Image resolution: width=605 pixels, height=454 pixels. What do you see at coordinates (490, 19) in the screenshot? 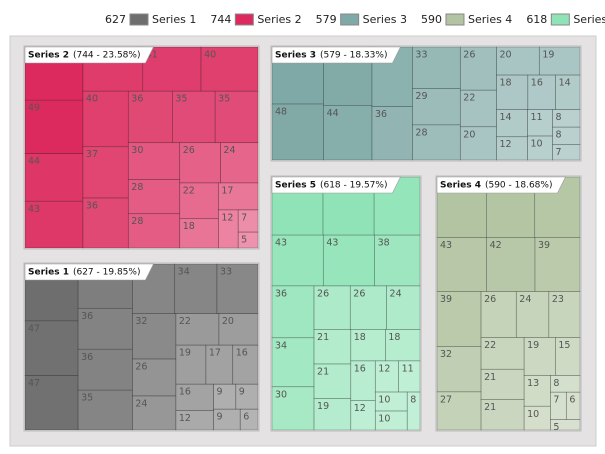
I see `legend-label: Series 4` at bounding box center [490, 19].